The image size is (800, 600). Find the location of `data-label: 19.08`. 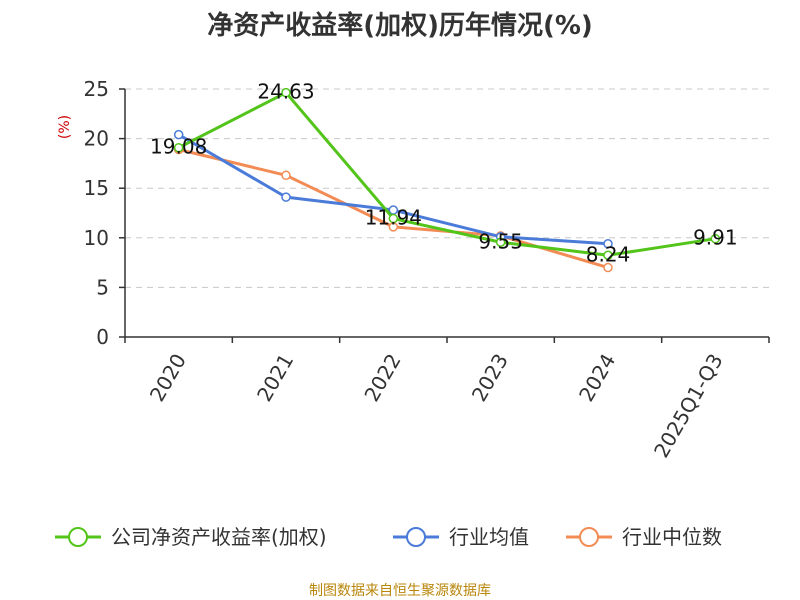

data-label: 19.08 is located at coordinates (178, 147).